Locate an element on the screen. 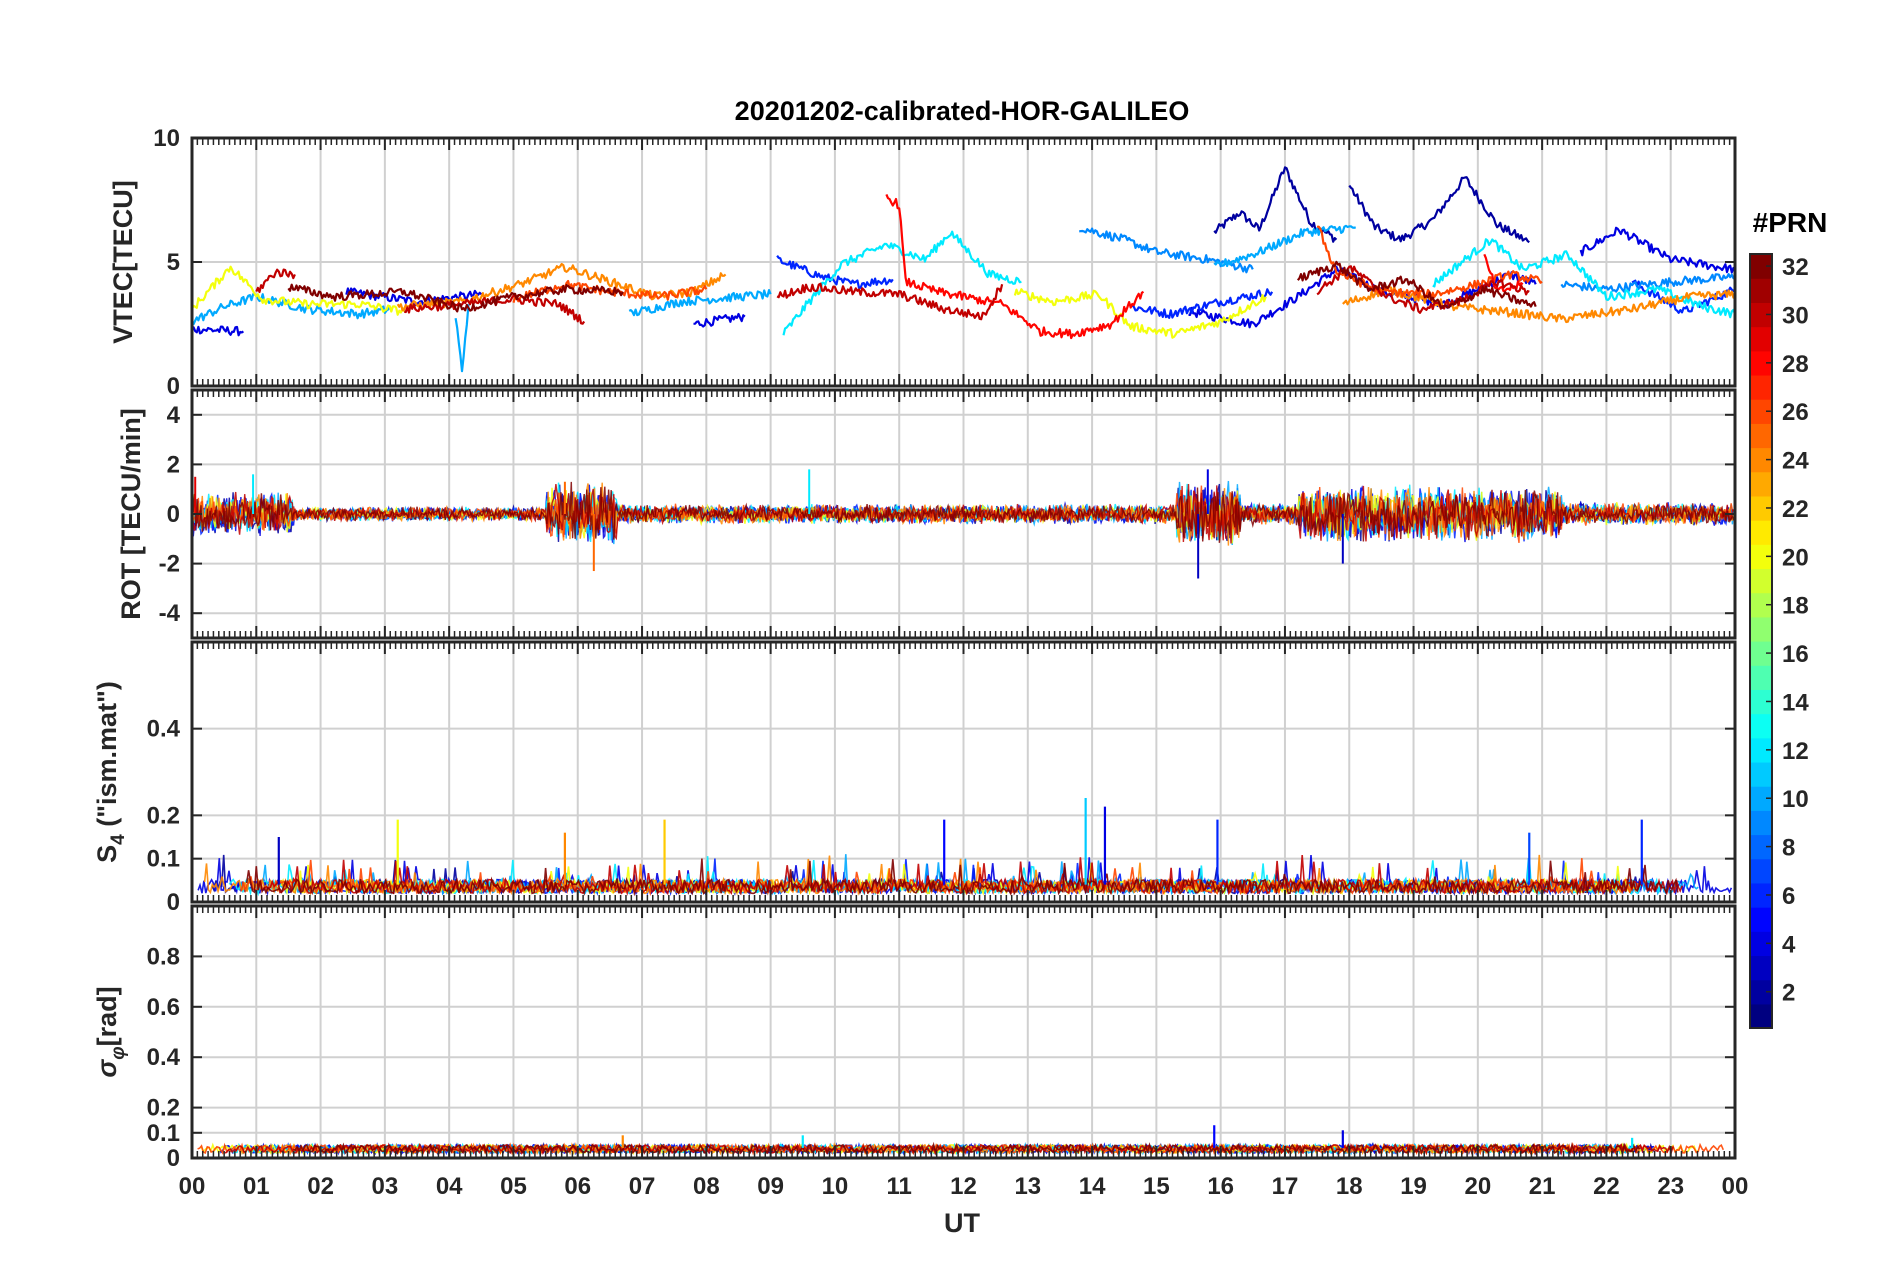 This screenshot has height=1272, width=1902. x-tick-label: 03 is located at coordinates (385, 1186).